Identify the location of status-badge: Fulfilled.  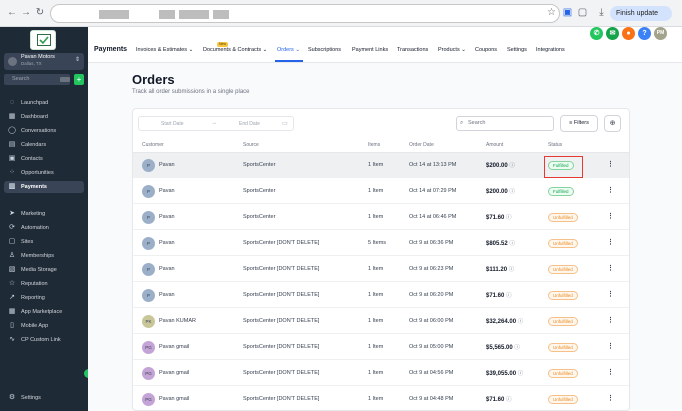
(561, 191).